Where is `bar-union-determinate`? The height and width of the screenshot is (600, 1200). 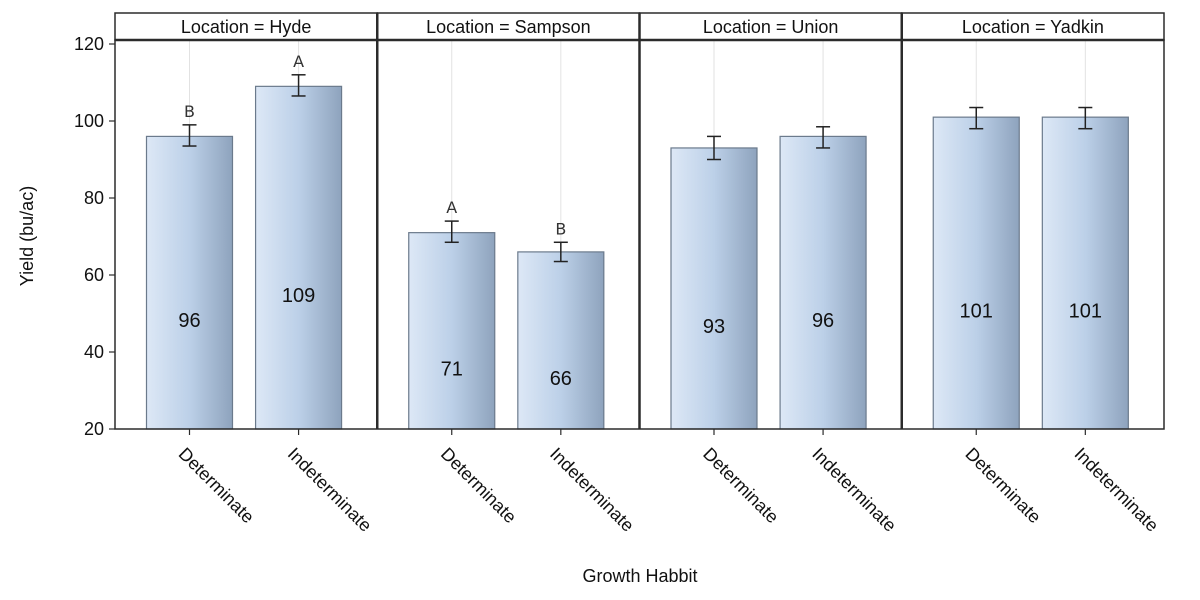
bar-union-determinate is located at coordinates (714, 288).